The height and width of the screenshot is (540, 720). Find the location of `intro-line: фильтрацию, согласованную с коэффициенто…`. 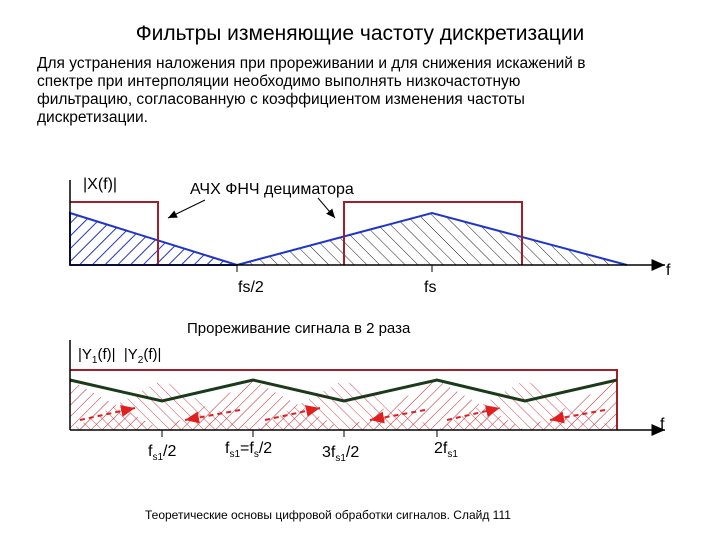

intro-line: фильтрацию, согласованную с коэффициенто… is located at coordinates (281, 99).